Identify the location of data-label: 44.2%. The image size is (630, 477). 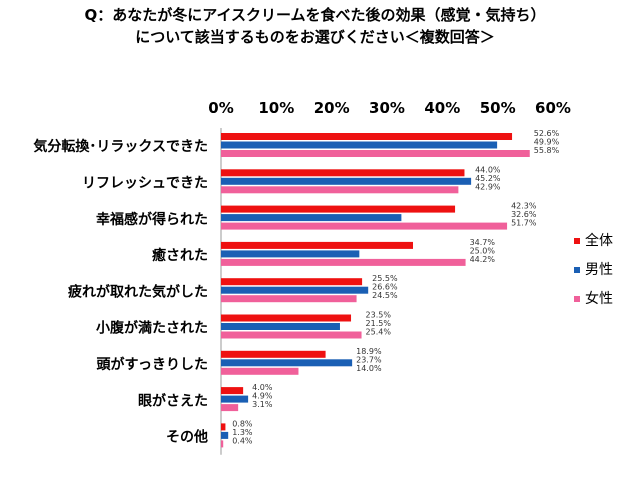
(483, 259).